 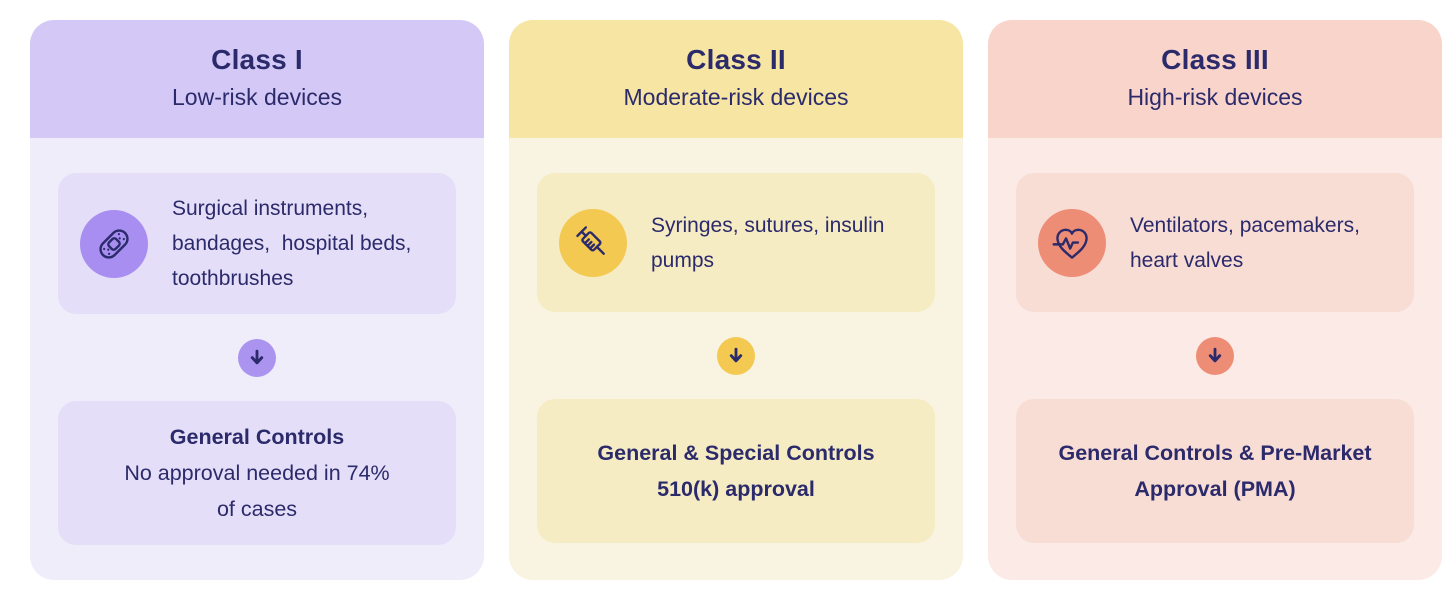 What do you see at coordinates (736, 79) in the screenshot?
I see `class-ii-header: Class II Moderate-risk devices` at bounding box center [736, 79].